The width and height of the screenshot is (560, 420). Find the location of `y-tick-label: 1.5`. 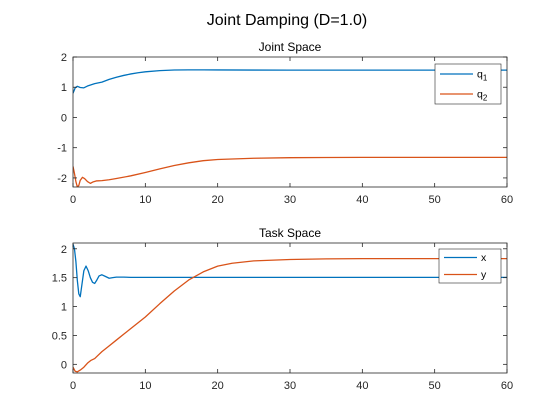

y-tick-label: 1.5 is located at coordinates (59, 279).